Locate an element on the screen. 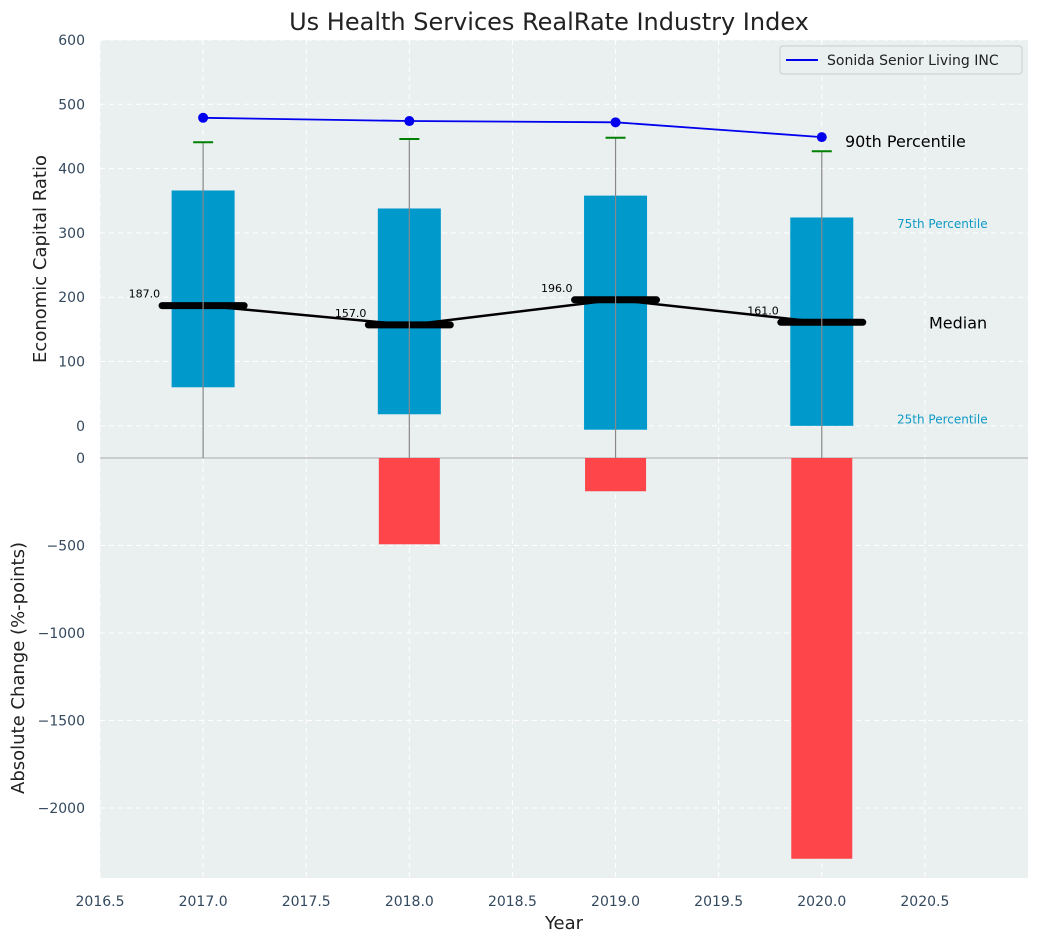 The width and height of the screenshot is (1039, 942). bottom-y-tick-label: −2000 is located at coordinates (61, 809).